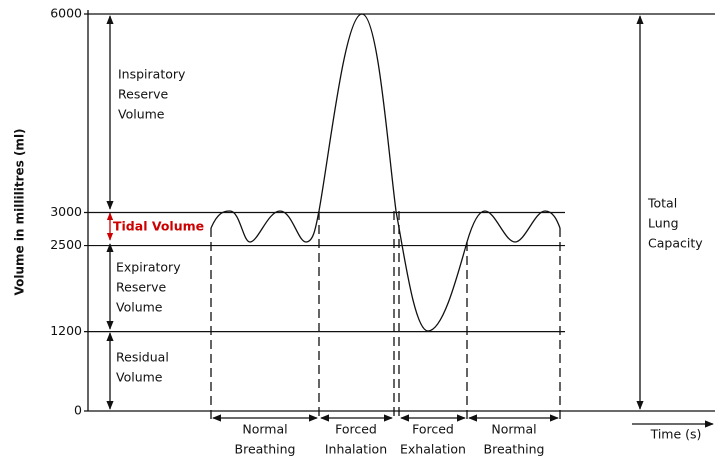  Describe the element at coordinates (152, 74) in the screenshot. I see `irv-label: Inspiratory` at that location.